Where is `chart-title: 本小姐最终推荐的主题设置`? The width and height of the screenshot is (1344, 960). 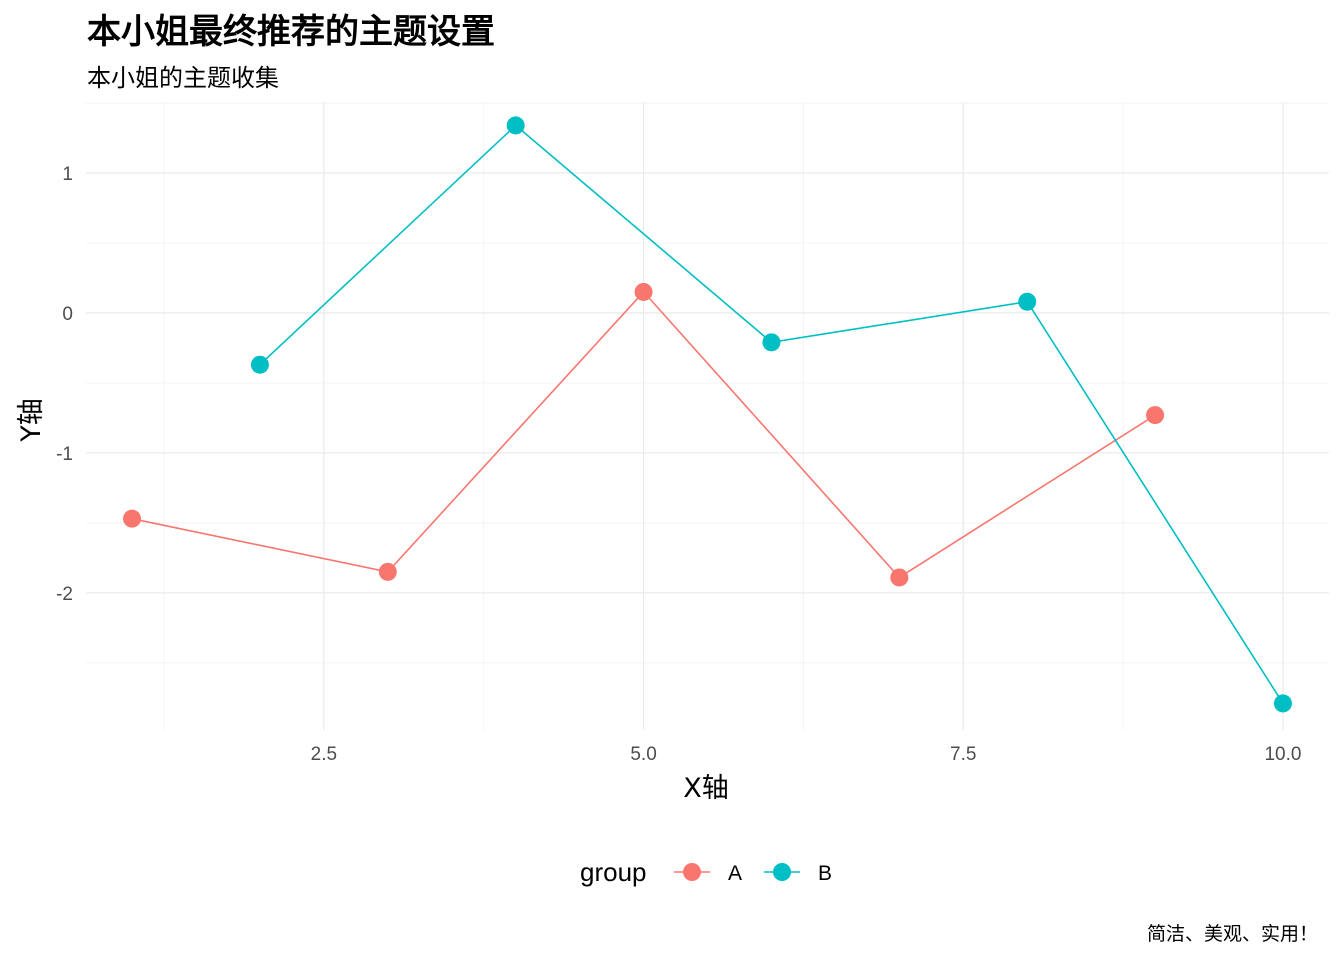 chart-title: 本小姐最终推荐的主题设置 is located at coordinates (291, 32).